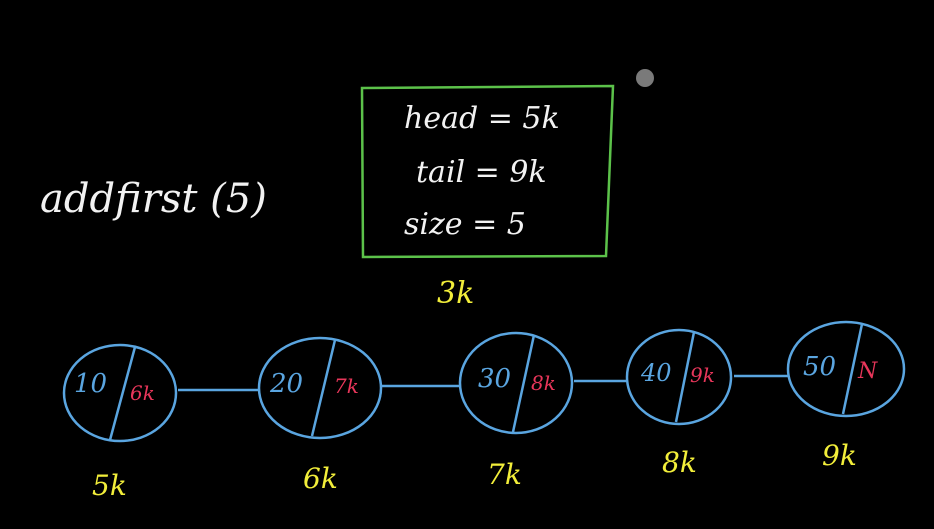 The height and width of the screenshot is (529, 934). Describe the element at coordinates (482, 118) in the screenshot. I see `head-label: head = 5k` at that location.